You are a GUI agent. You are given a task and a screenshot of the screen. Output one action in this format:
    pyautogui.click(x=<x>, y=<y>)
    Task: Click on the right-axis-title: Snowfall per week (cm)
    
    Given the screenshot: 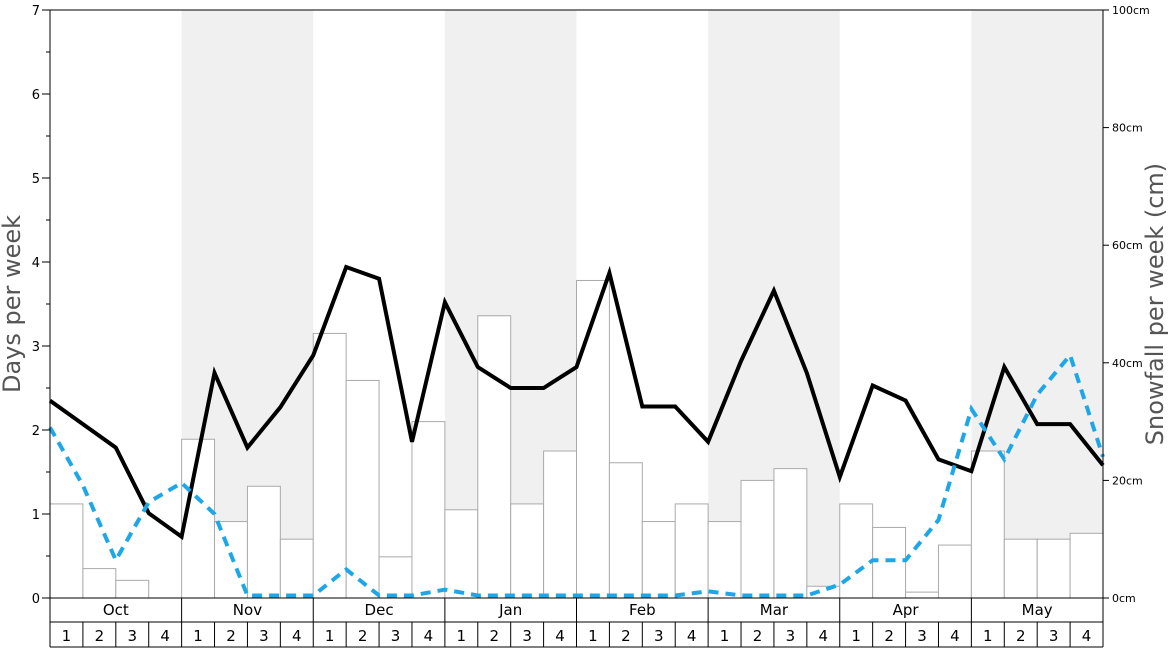 What is the action you would take?
    pyautogui.click(x=1154, y=304)
    